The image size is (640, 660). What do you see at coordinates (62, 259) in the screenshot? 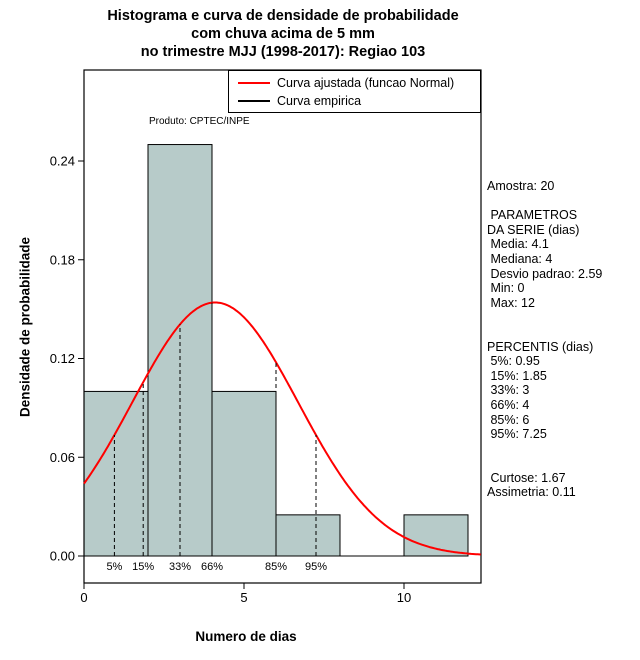
I see `y-tick-label: 0.18` at bounding box center [62, 259].